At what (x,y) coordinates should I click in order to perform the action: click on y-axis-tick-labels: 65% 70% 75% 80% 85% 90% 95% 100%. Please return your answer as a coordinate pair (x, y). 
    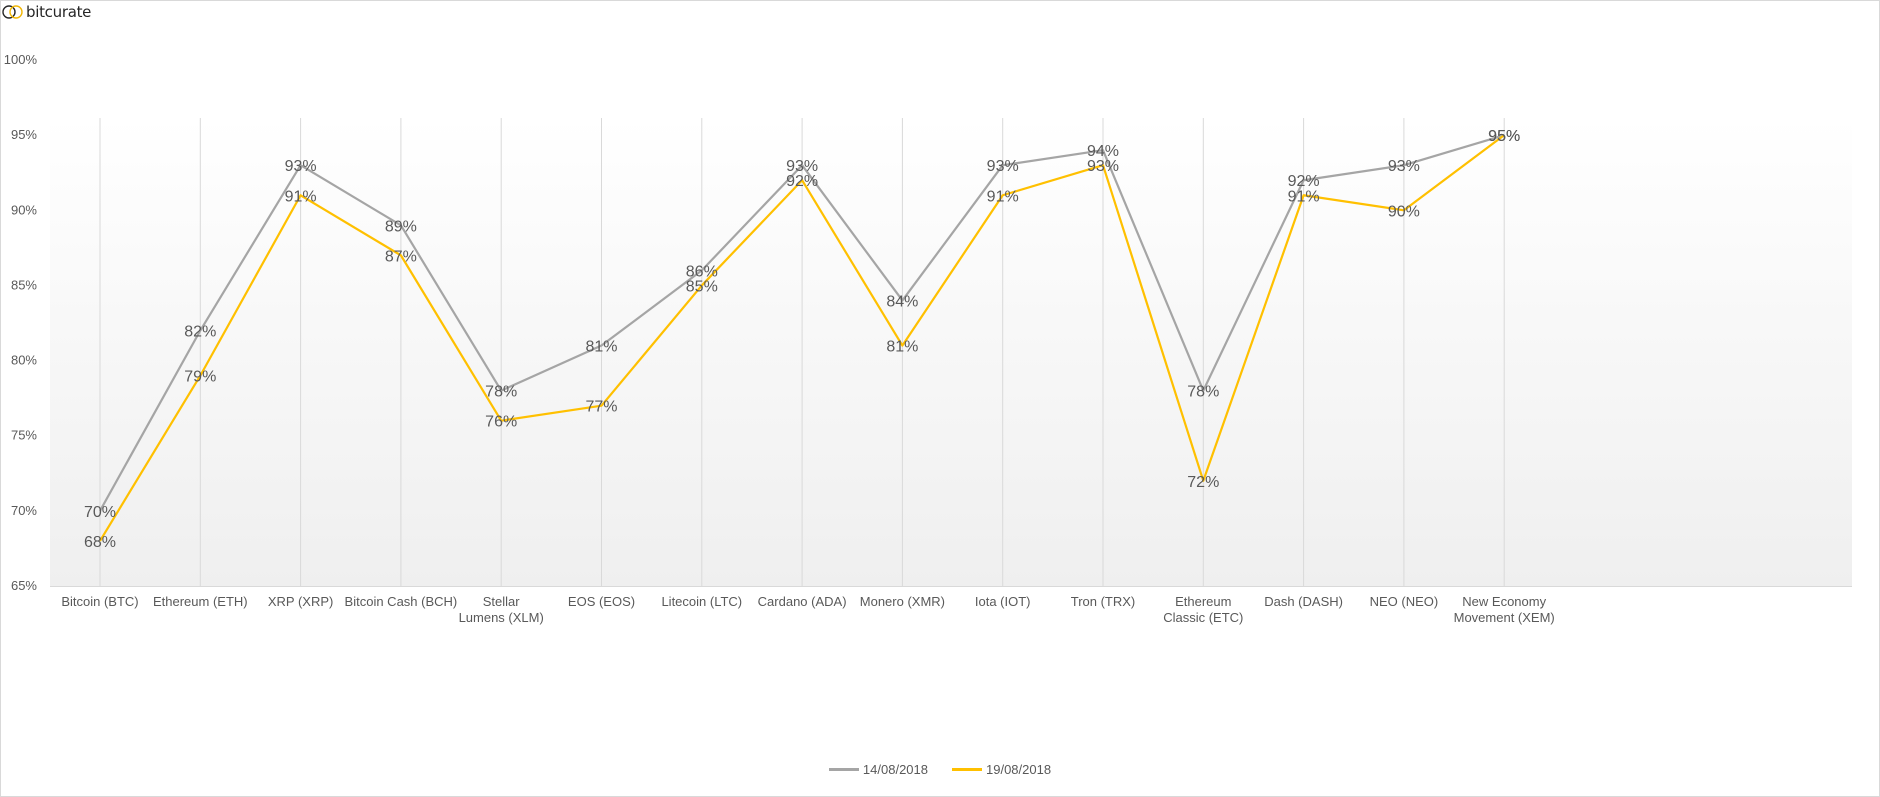
    Looking at the image, I should click on (21, 322).